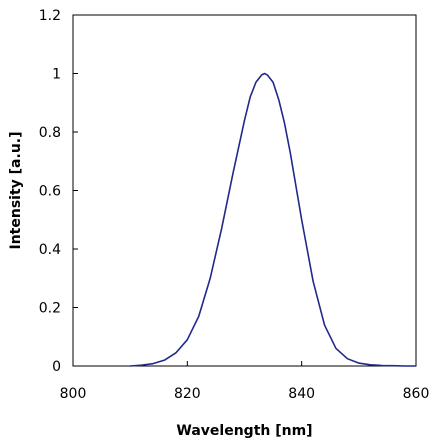  Describe the element at coordinates (50, 192) in the screenshot. I see `y-tick-label: 0.6` at that location.